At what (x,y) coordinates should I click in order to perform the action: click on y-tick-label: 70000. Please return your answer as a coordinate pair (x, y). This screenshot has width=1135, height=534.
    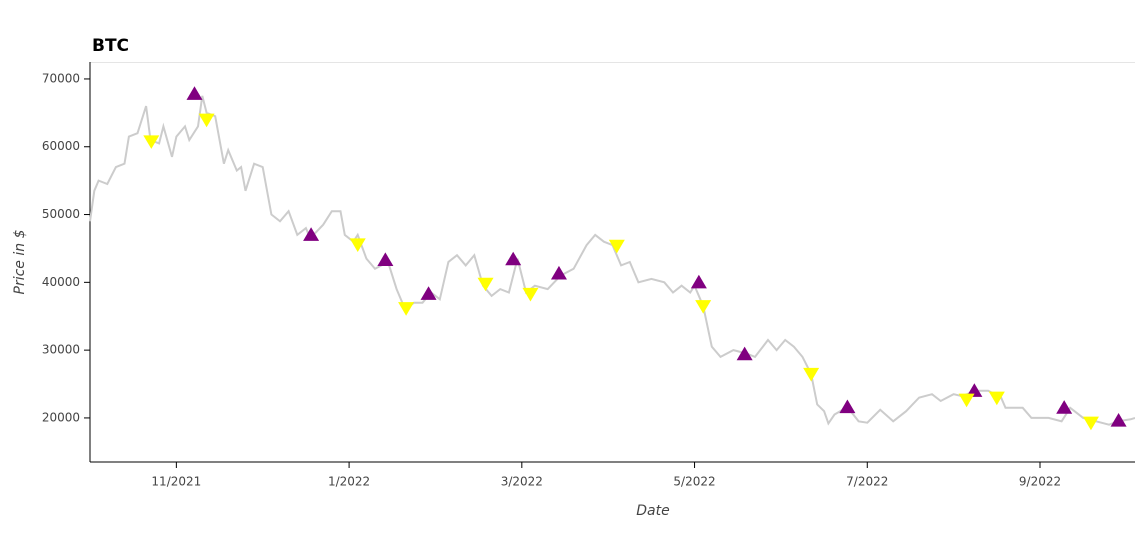
    Looking at the image, I should click on (61, 78).